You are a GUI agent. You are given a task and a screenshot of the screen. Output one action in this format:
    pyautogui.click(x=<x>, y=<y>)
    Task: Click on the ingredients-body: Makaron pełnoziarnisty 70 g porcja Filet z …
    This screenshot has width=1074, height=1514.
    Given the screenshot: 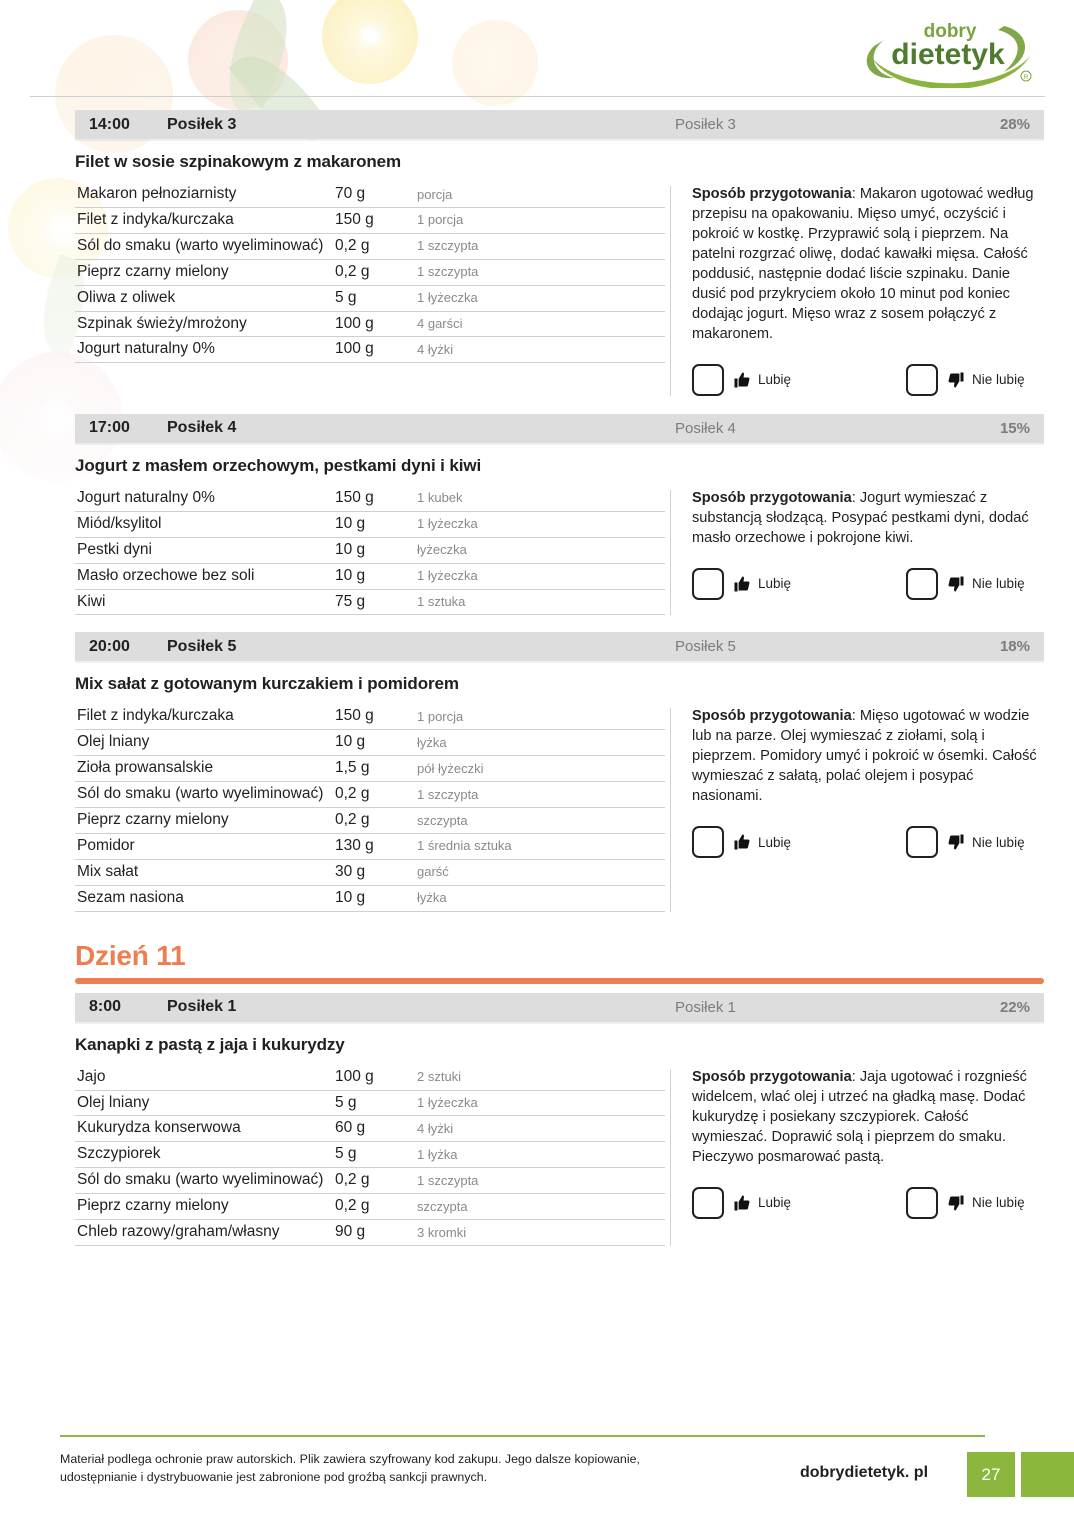 What is the action you would take?
    pyautogui.click(x=370, y=273)
    